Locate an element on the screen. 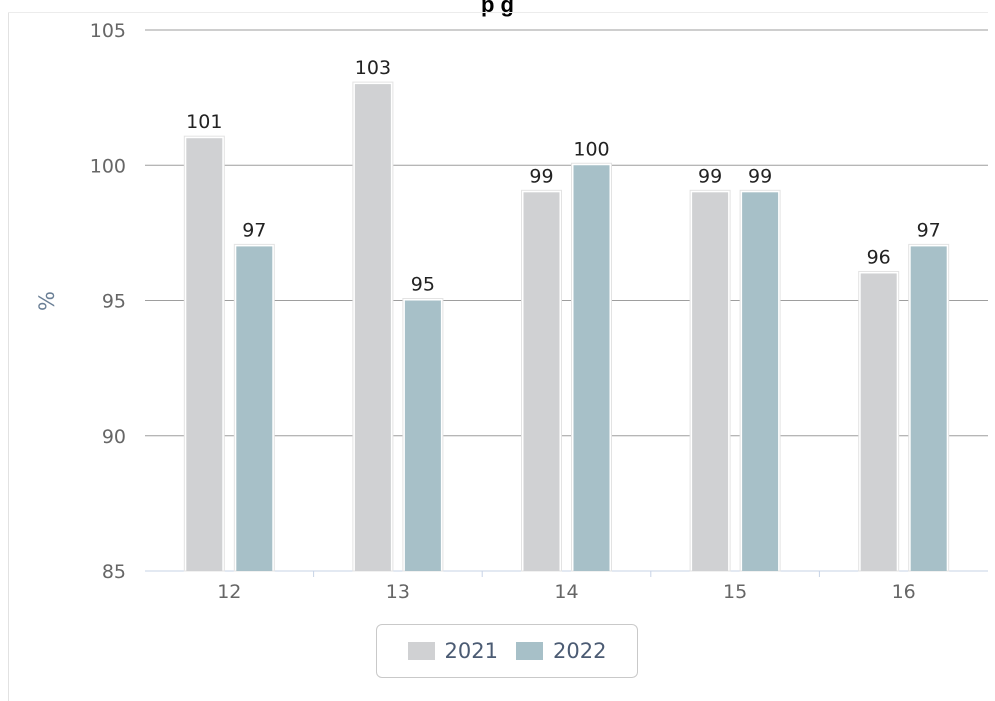 This screenshot has height=701, width=995. legend-item-2022: 2022 is located at coordinates (561, 651).